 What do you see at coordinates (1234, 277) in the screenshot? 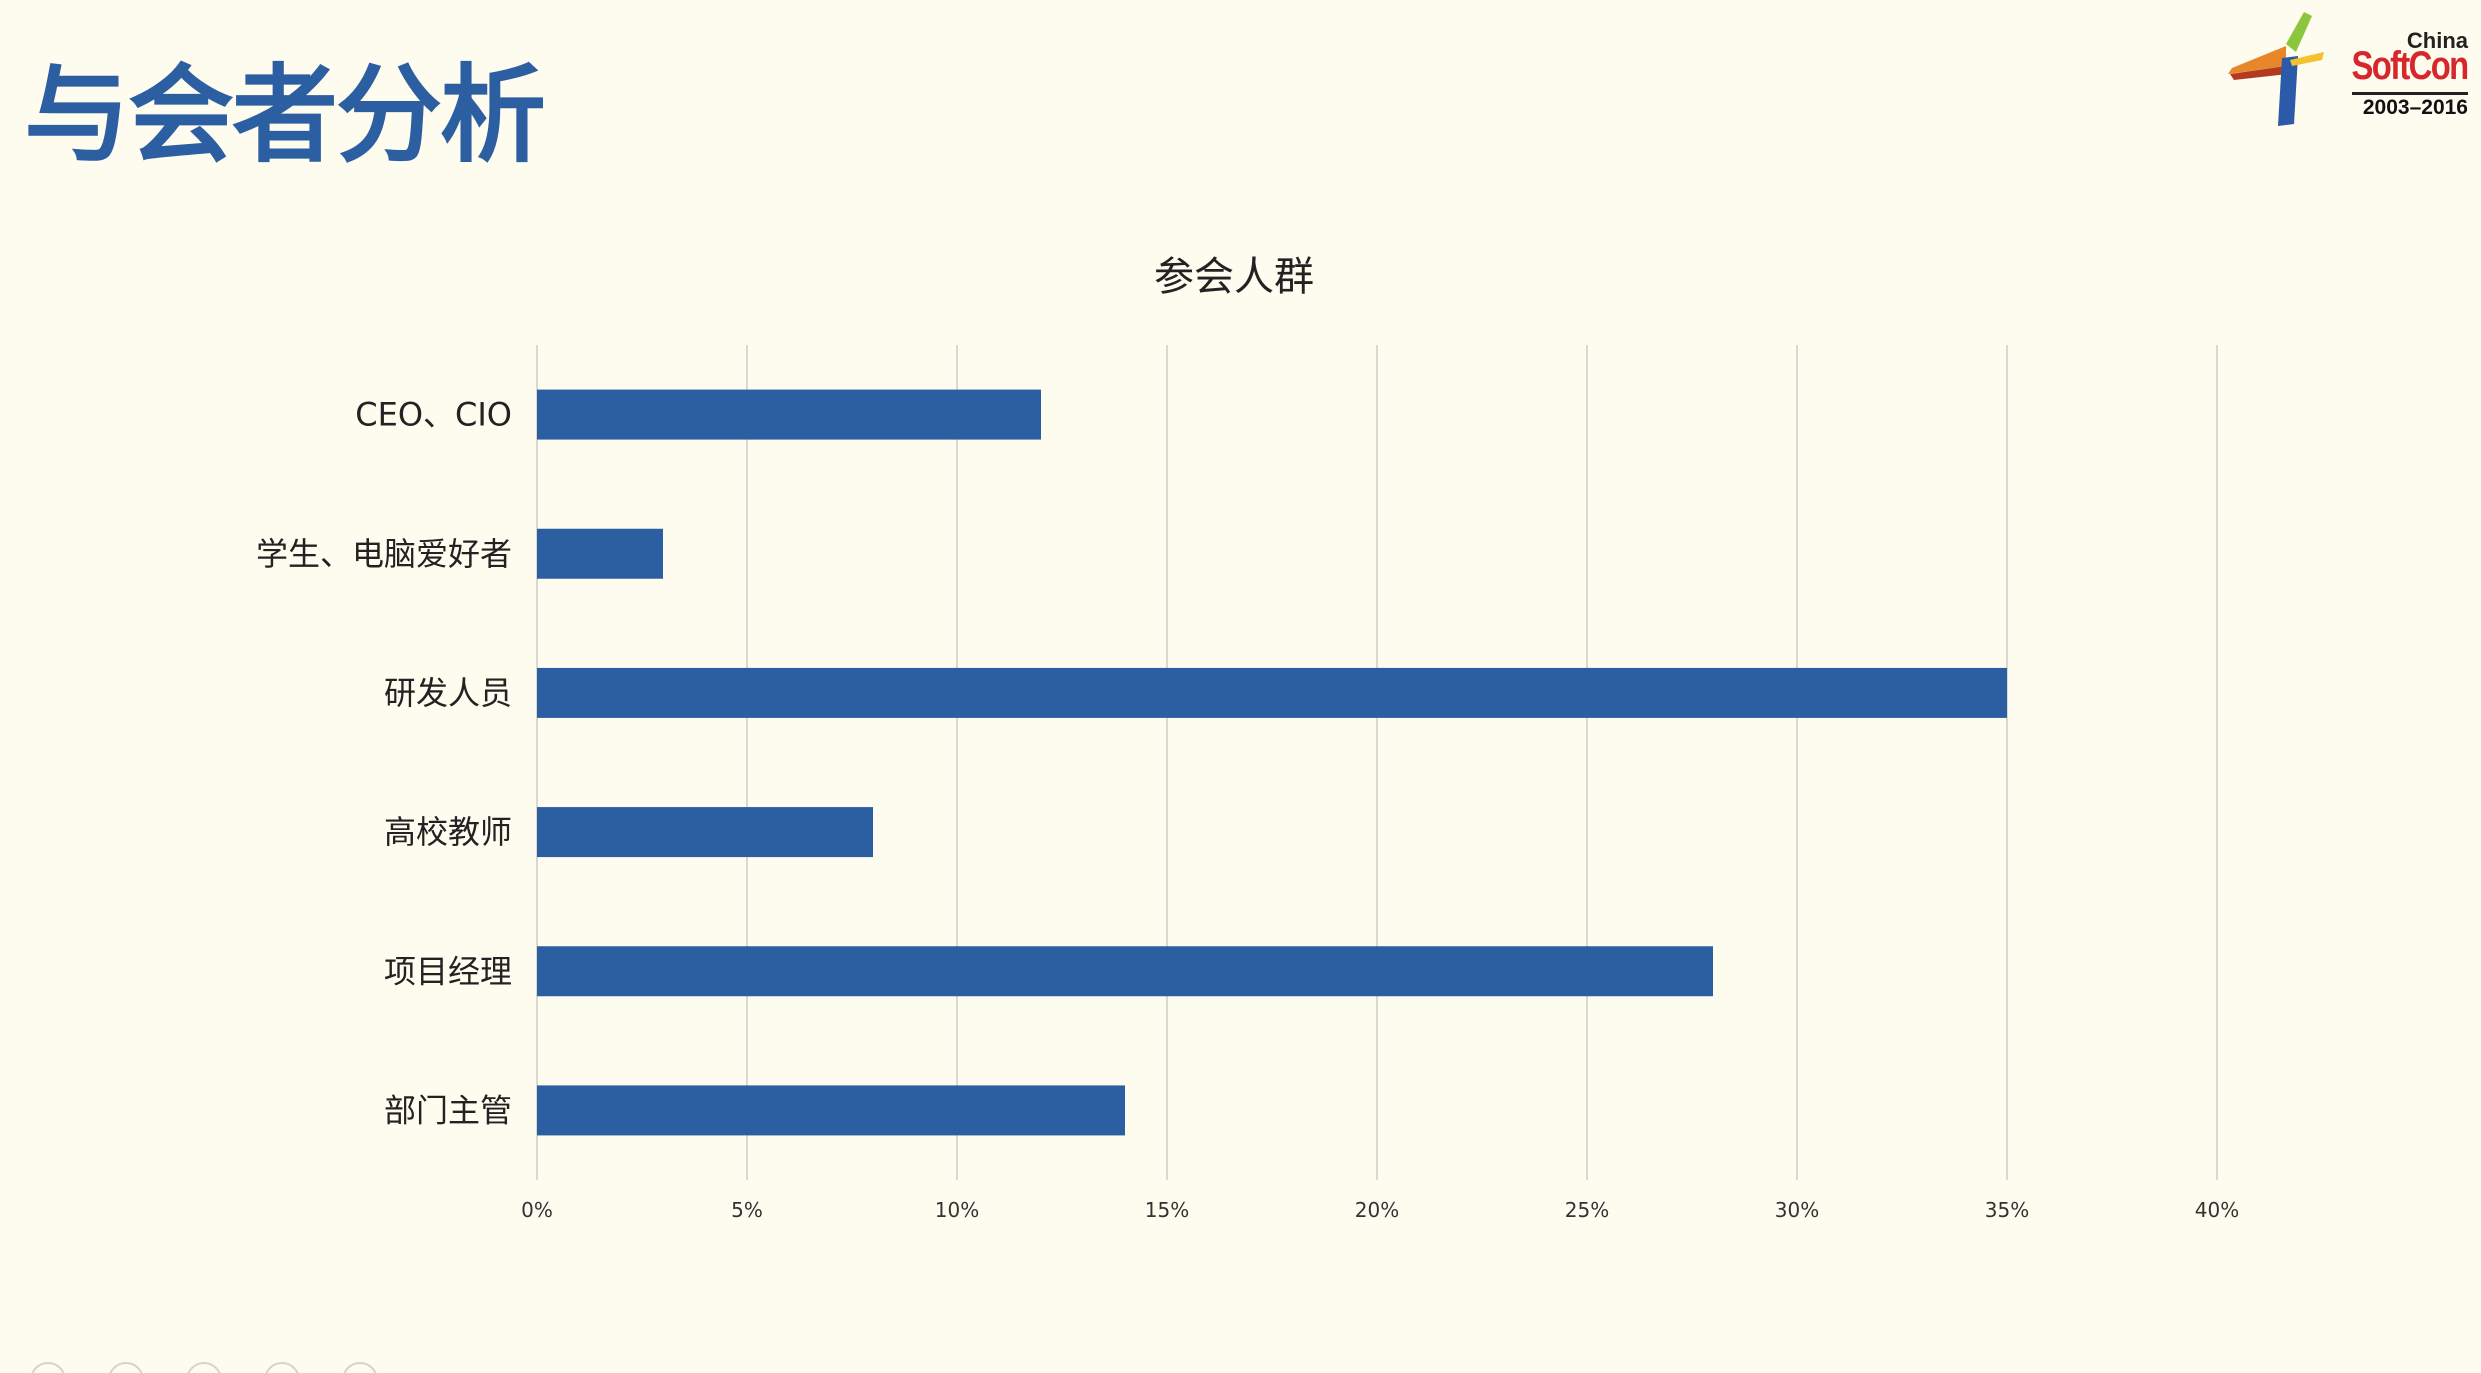
I see `chart-title: 参会人群` at bounding box center [1234, 277].